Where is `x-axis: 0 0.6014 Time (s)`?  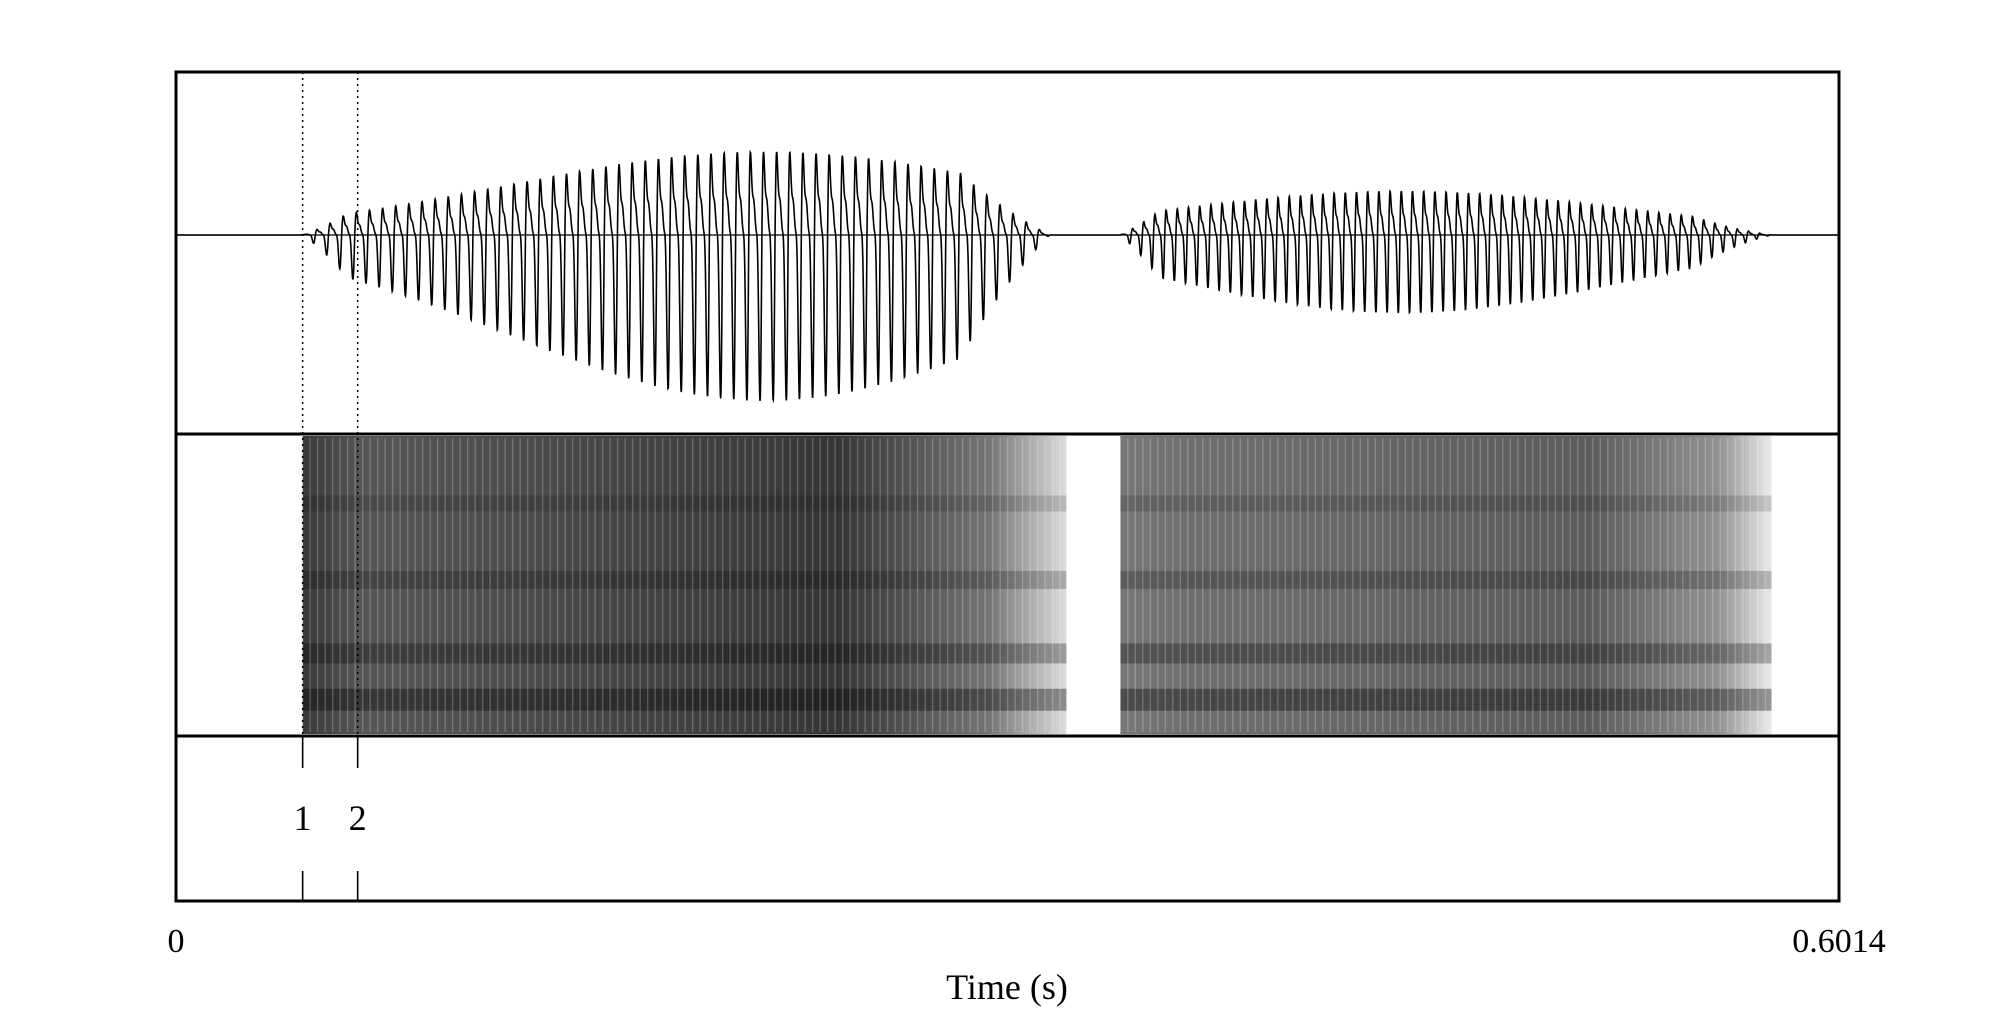 x-axis: 0 0.6014 Time (s) is located at coordinates (1027, 965).